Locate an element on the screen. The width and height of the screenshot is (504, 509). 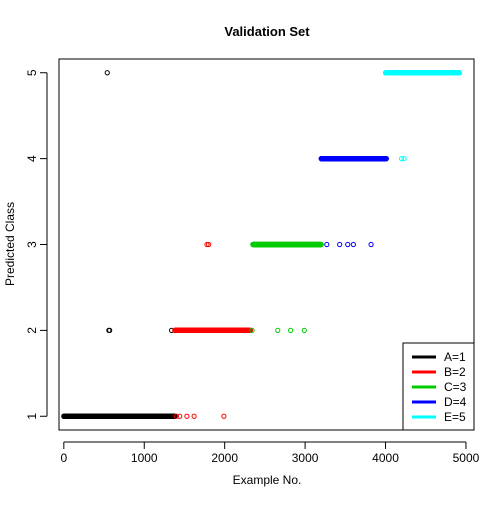
y-tick-label: 4 is located at coordinates (32, 158).